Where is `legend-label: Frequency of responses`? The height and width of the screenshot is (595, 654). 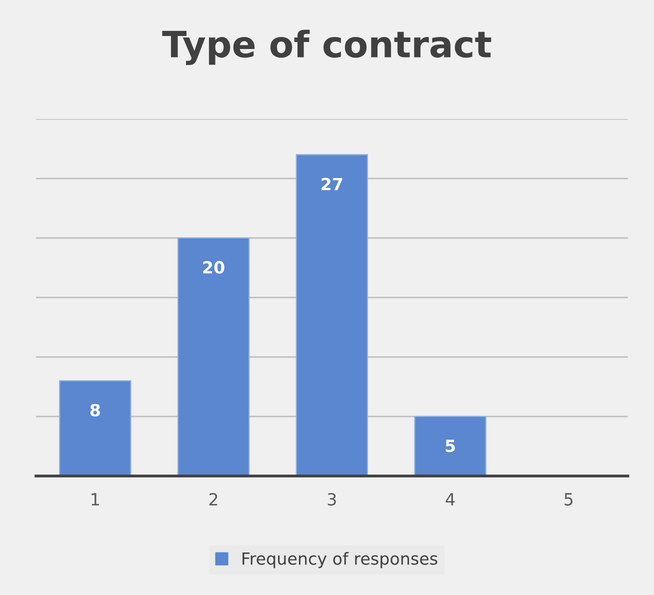 legend-label: Frequency of responses is located at coordinates (340, 560).